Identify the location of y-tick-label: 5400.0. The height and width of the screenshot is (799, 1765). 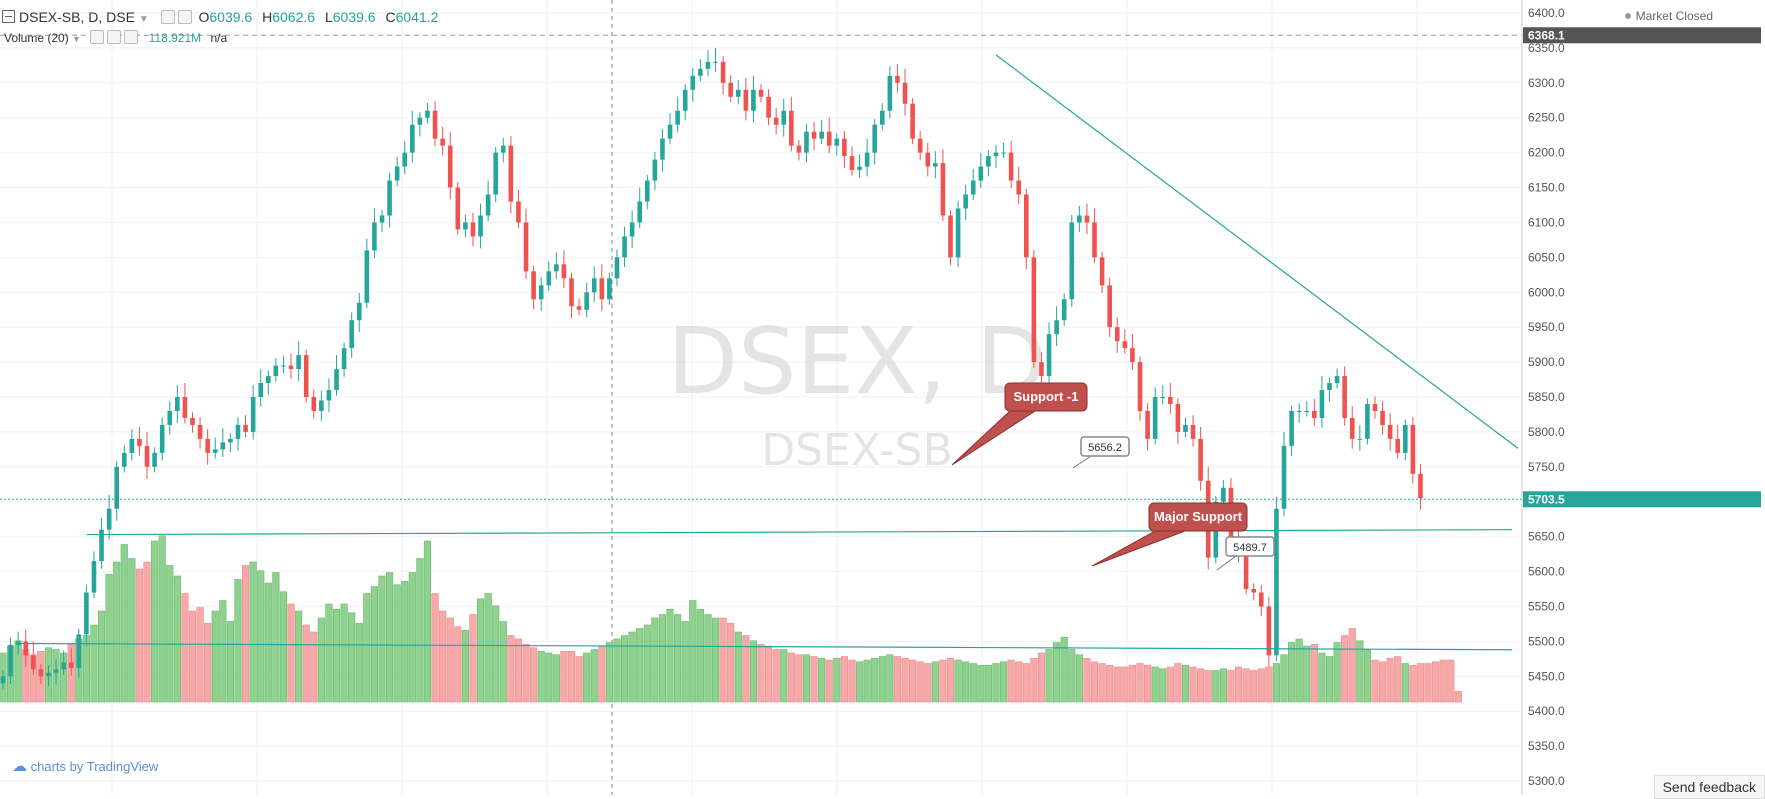
(1546, 711).